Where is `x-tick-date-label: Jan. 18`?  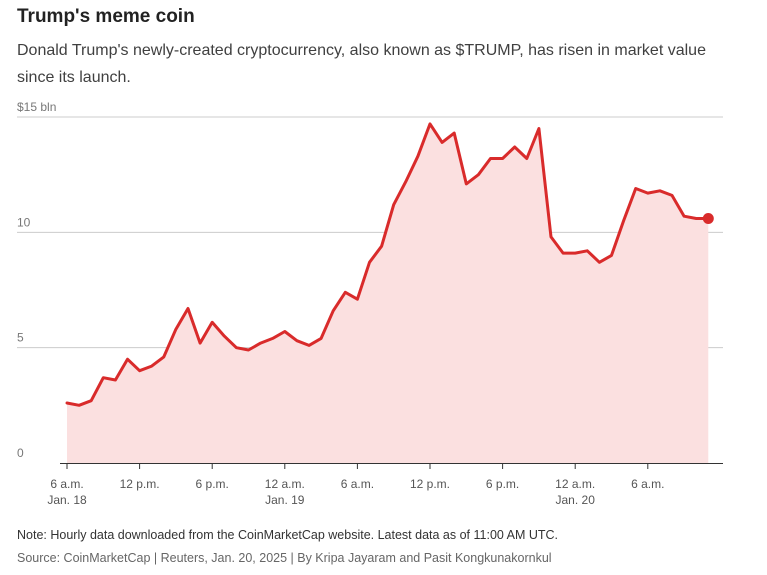 x-tick-date-label: Jan. 18 is located at coordinates (67, 500).